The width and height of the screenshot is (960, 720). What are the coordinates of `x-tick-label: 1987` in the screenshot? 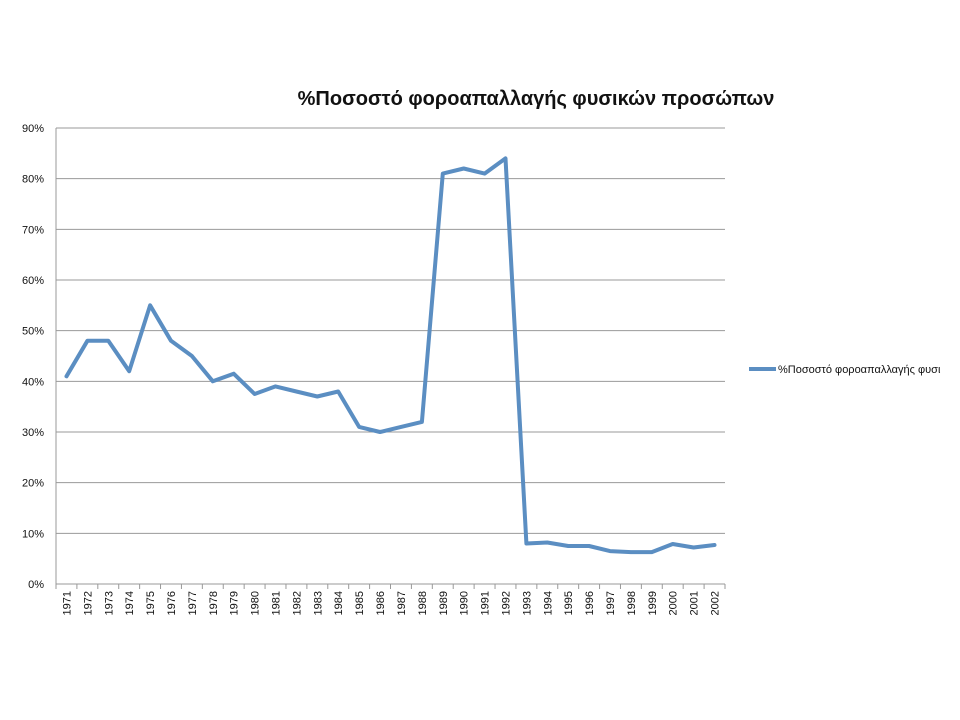 It's located at (402, 603).